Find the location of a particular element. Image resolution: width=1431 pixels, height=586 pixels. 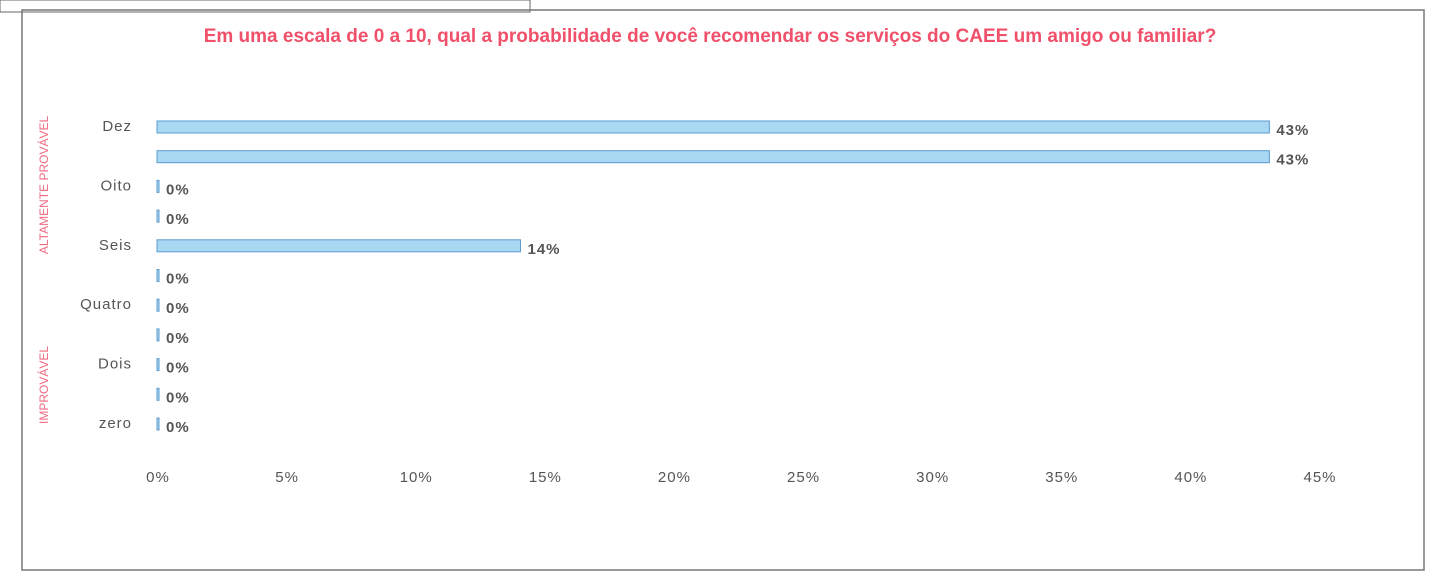

y-tick-label: zero is located at coordinates (115, 423).